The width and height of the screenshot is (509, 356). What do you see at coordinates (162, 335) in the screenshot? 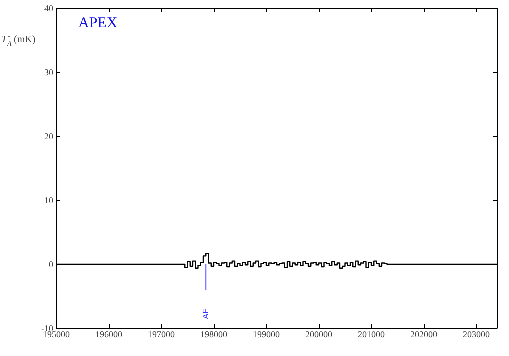
I see `x-tick-label: 197000` at bounding box center [162, 335].